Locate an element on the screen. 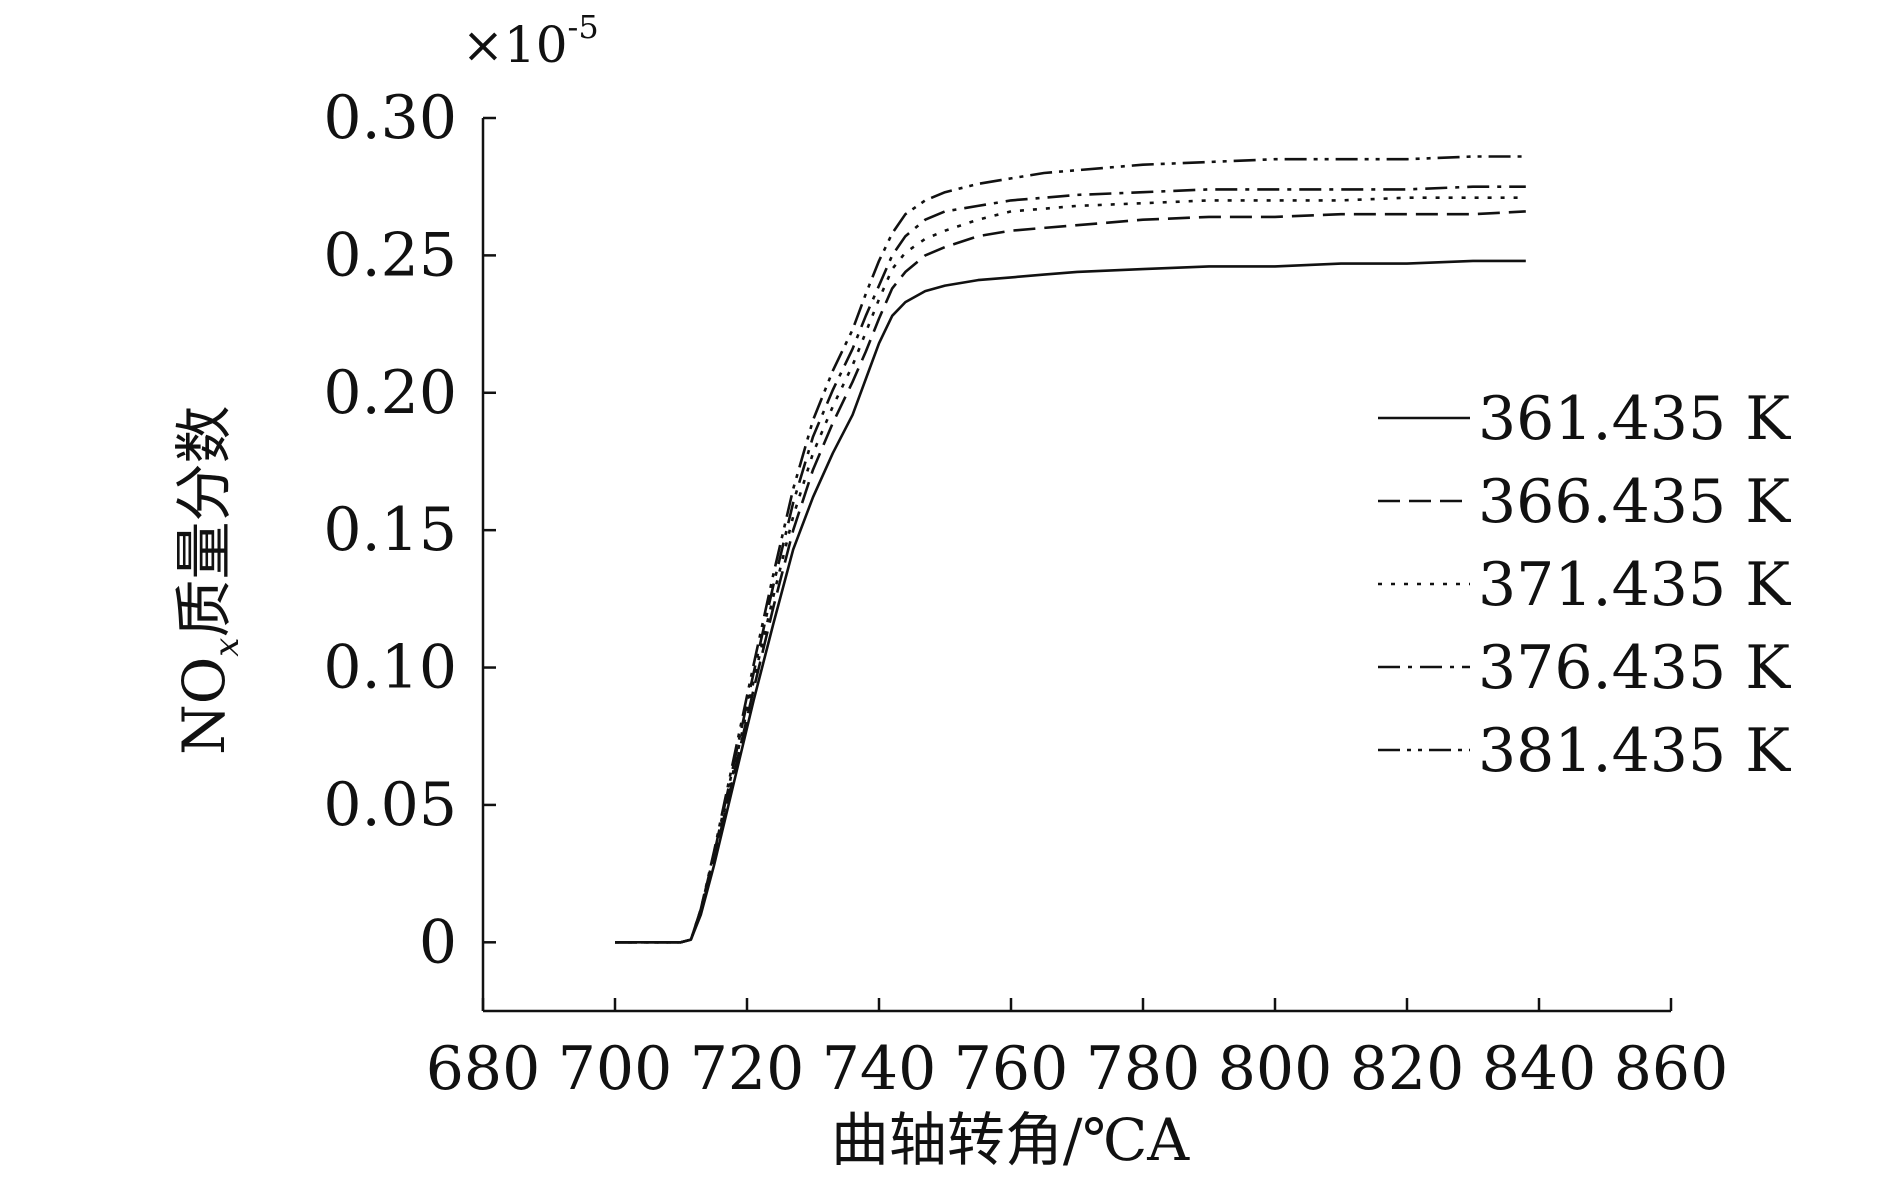  legend-label-4: 376.435 K is located at coordinates (1634, 668).